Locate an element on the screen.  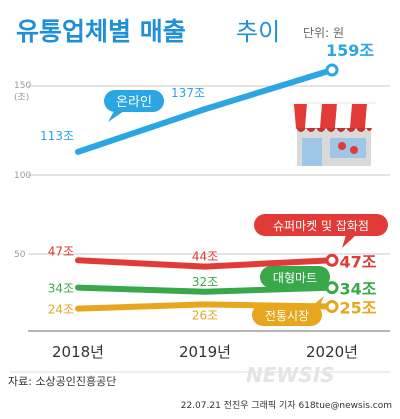
legend-label-supermarket: 슈퍼마켓 및 잡화점 is located at coordinates (321, 226).